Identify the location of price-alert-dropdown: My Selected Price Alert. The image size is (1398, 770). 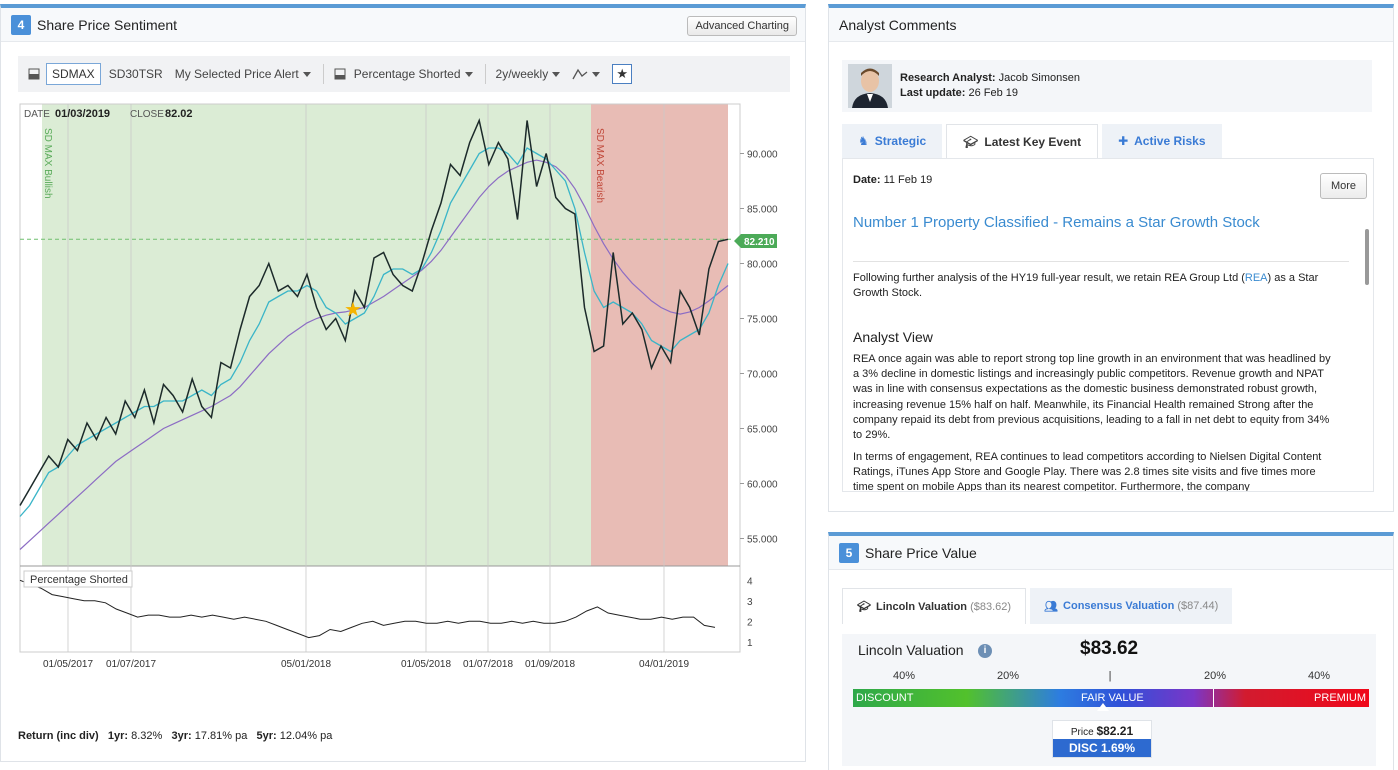
(243, 74).